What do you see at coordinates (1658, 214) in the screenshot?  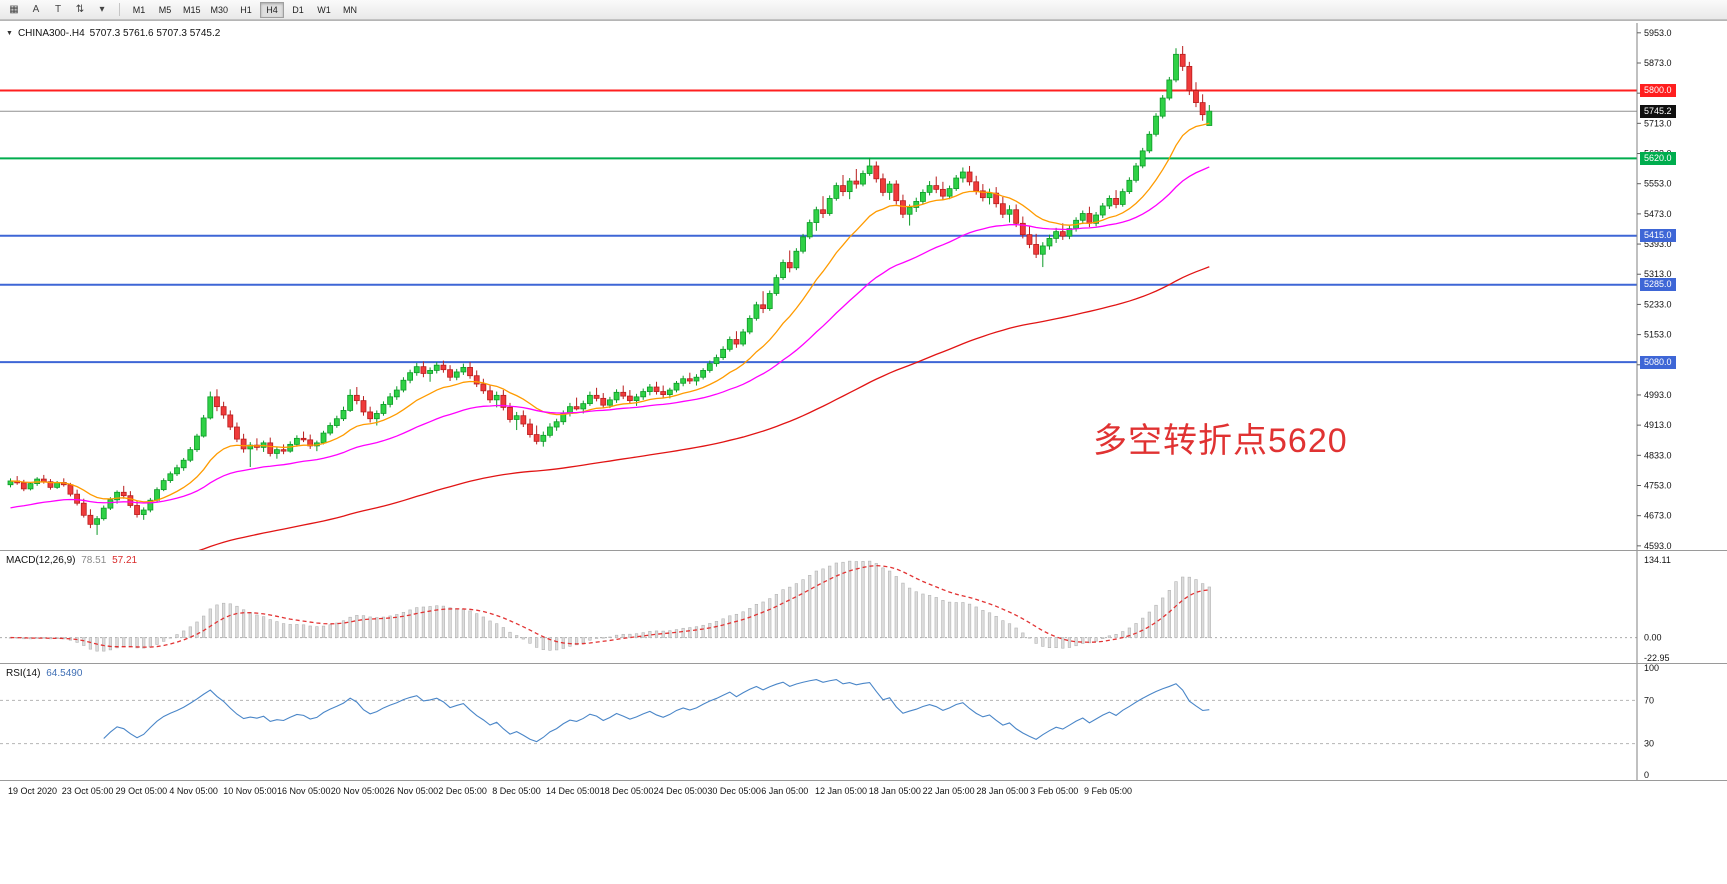 I see `svg-text: 5473.0` at bounding box center [1658, 214].